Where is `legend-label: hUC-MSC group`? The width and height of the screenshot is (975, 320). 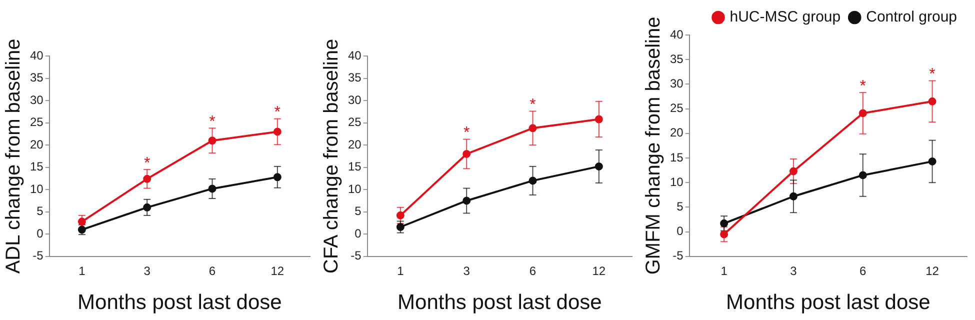 legend-label: hUC-MSC group is located at coordinates (785, 17).